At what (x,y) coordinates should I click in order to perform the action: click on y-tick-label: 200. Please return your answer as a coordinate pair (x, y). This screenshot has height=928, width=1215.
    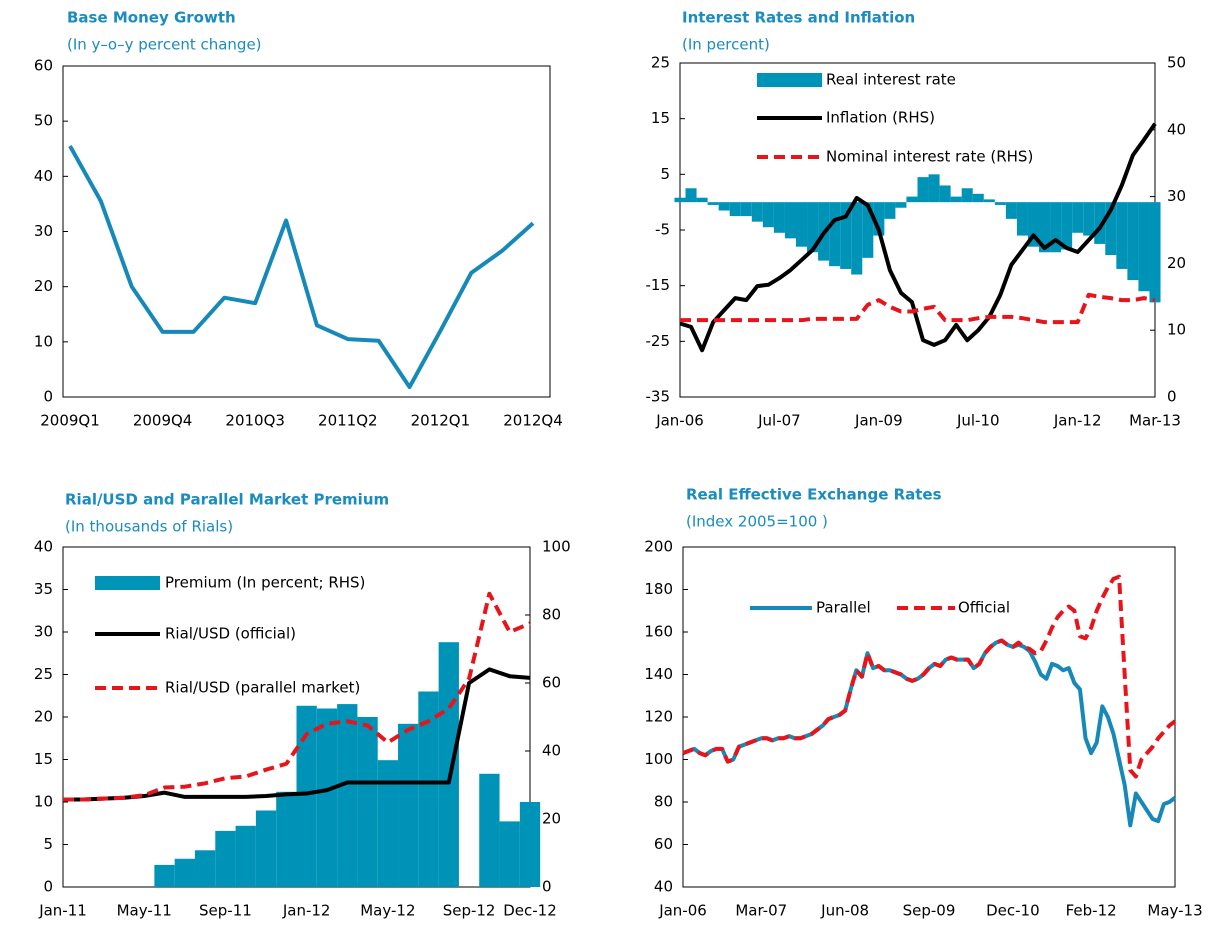
    Looking at the image, I should click on (658, 547).